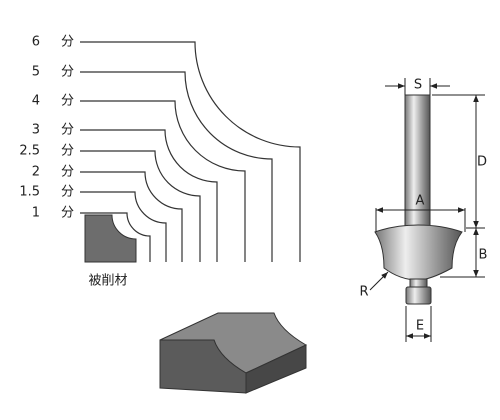 The width and height of the screenshot is (500, 420). I want to click on workpiece-label: 被削材, so click(107, 281).